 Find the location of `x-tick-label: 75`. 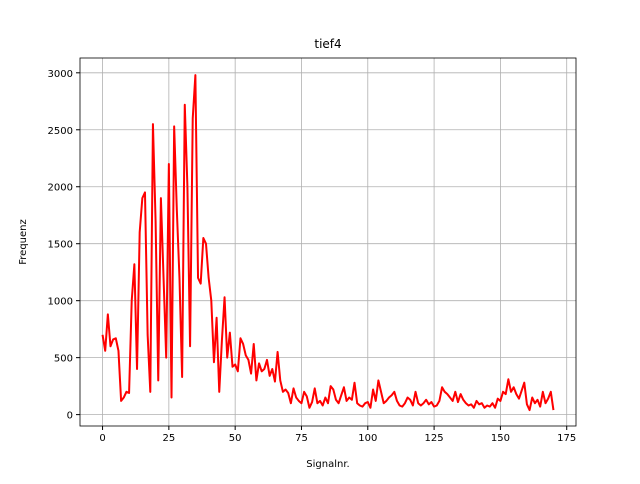

x-tick-label: 75 is located at coordinates (301, 438).